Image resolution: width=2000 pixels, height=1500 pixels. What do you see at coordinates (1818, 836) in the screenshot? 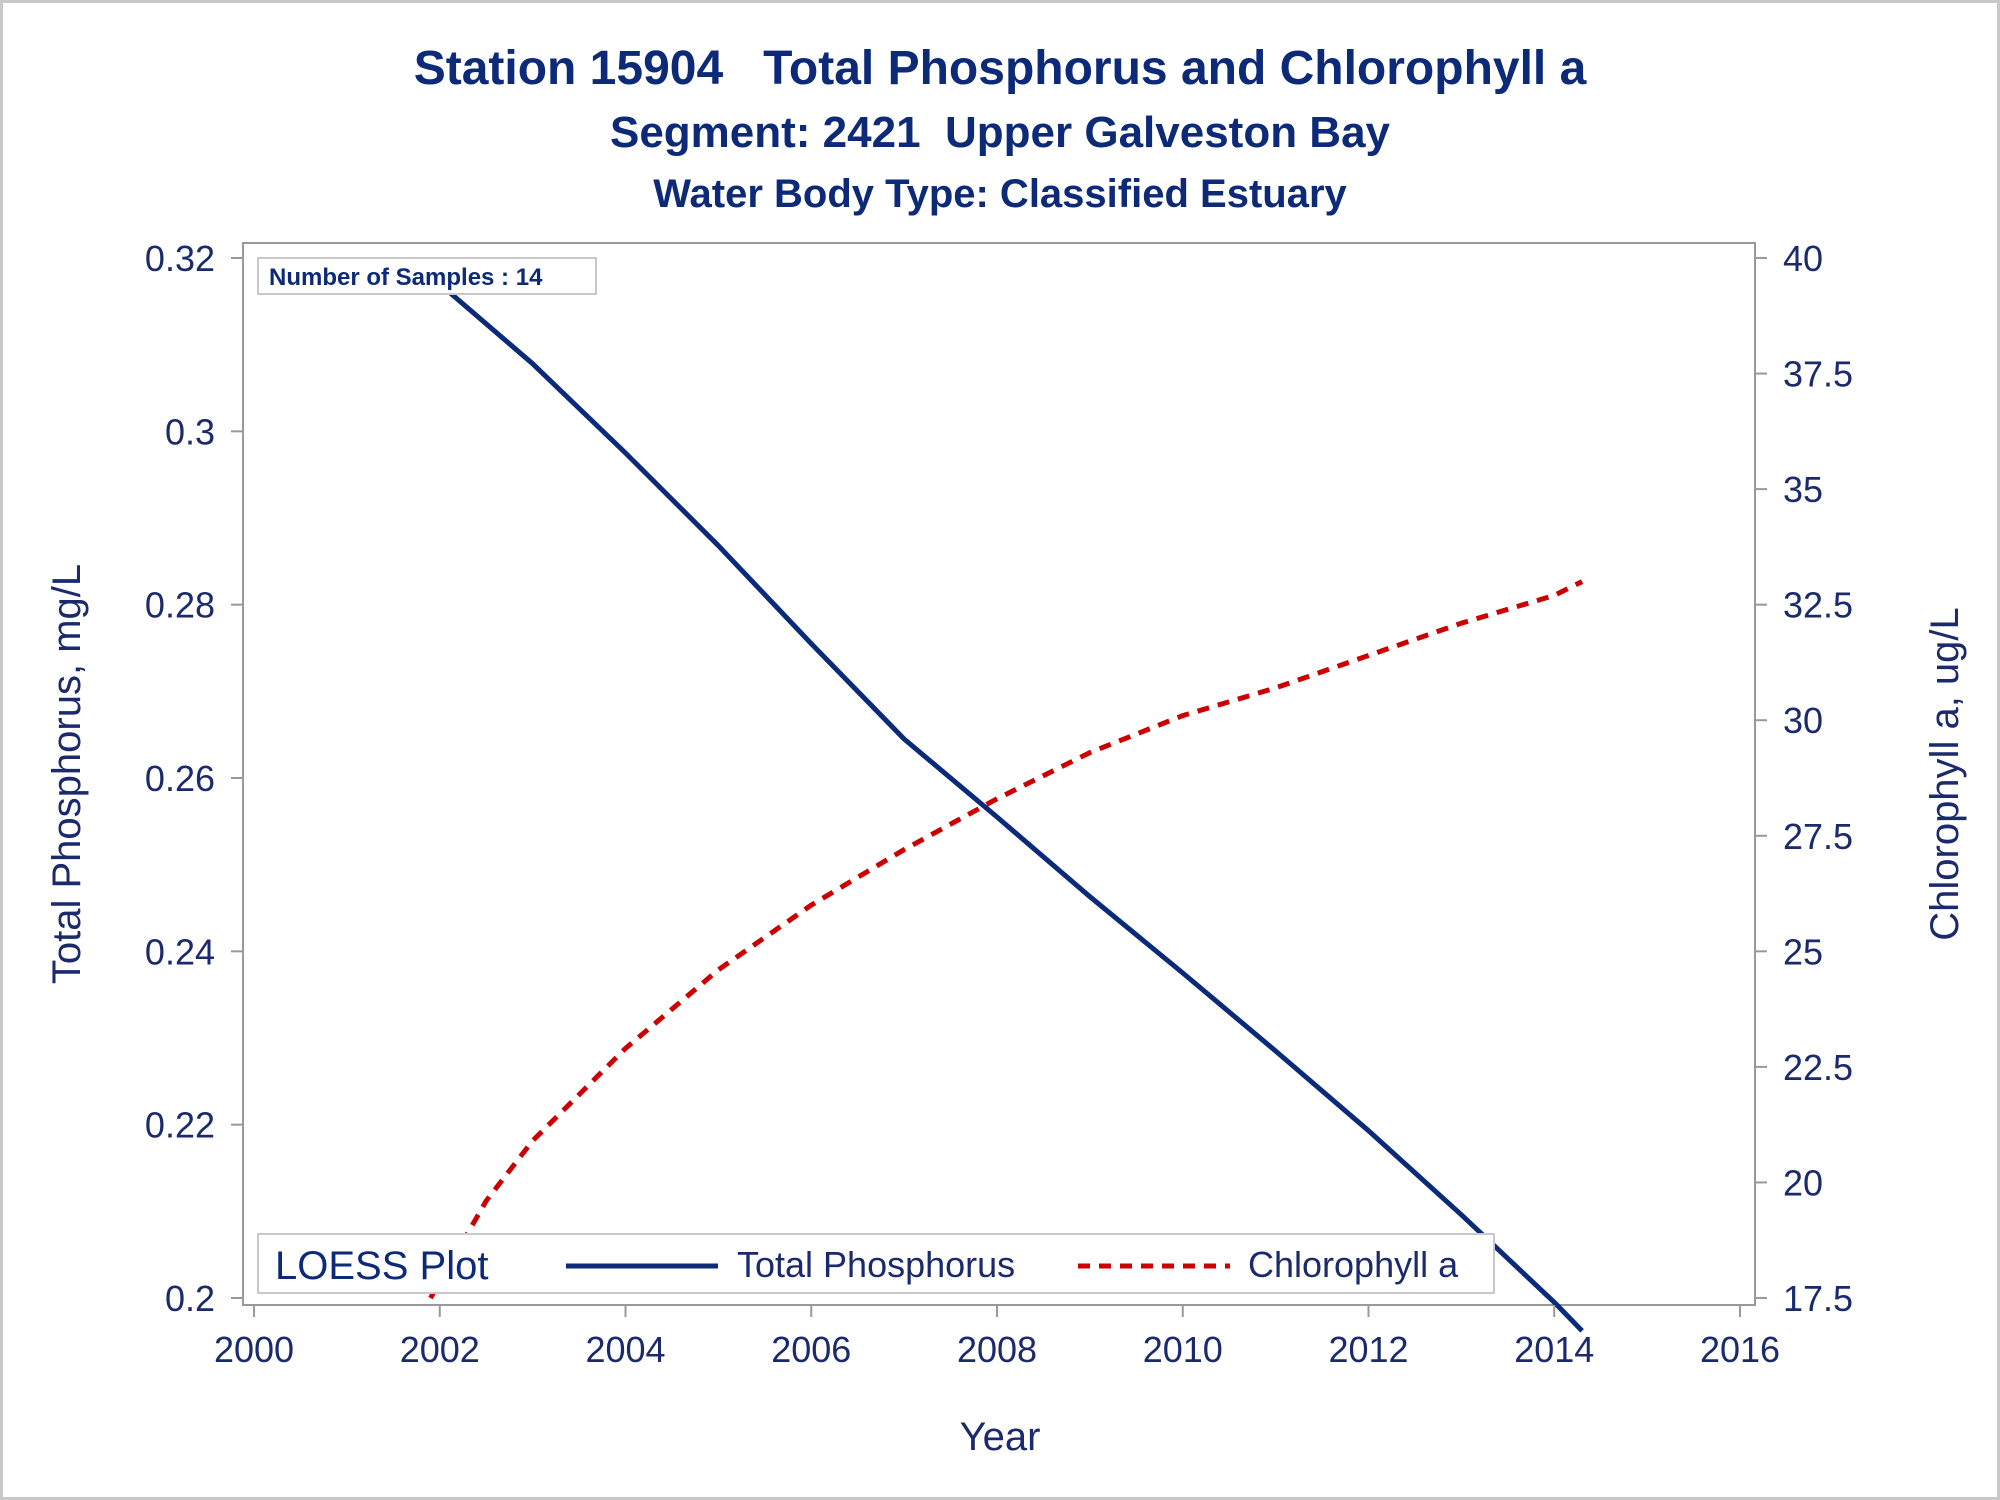
I see `y2-tick-label: 27.5` at bounding box center [1818, 836].